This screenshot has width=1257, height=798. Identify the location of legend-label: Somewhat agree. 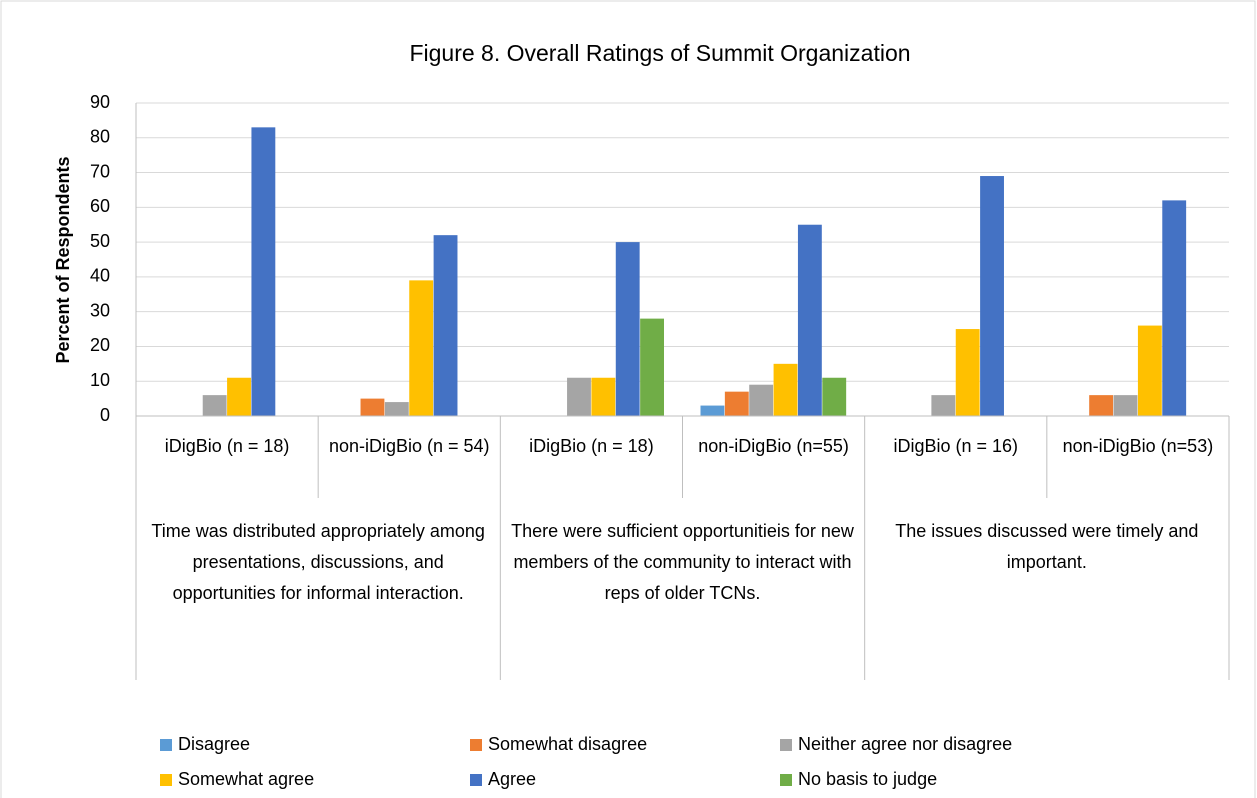
(246, 779).